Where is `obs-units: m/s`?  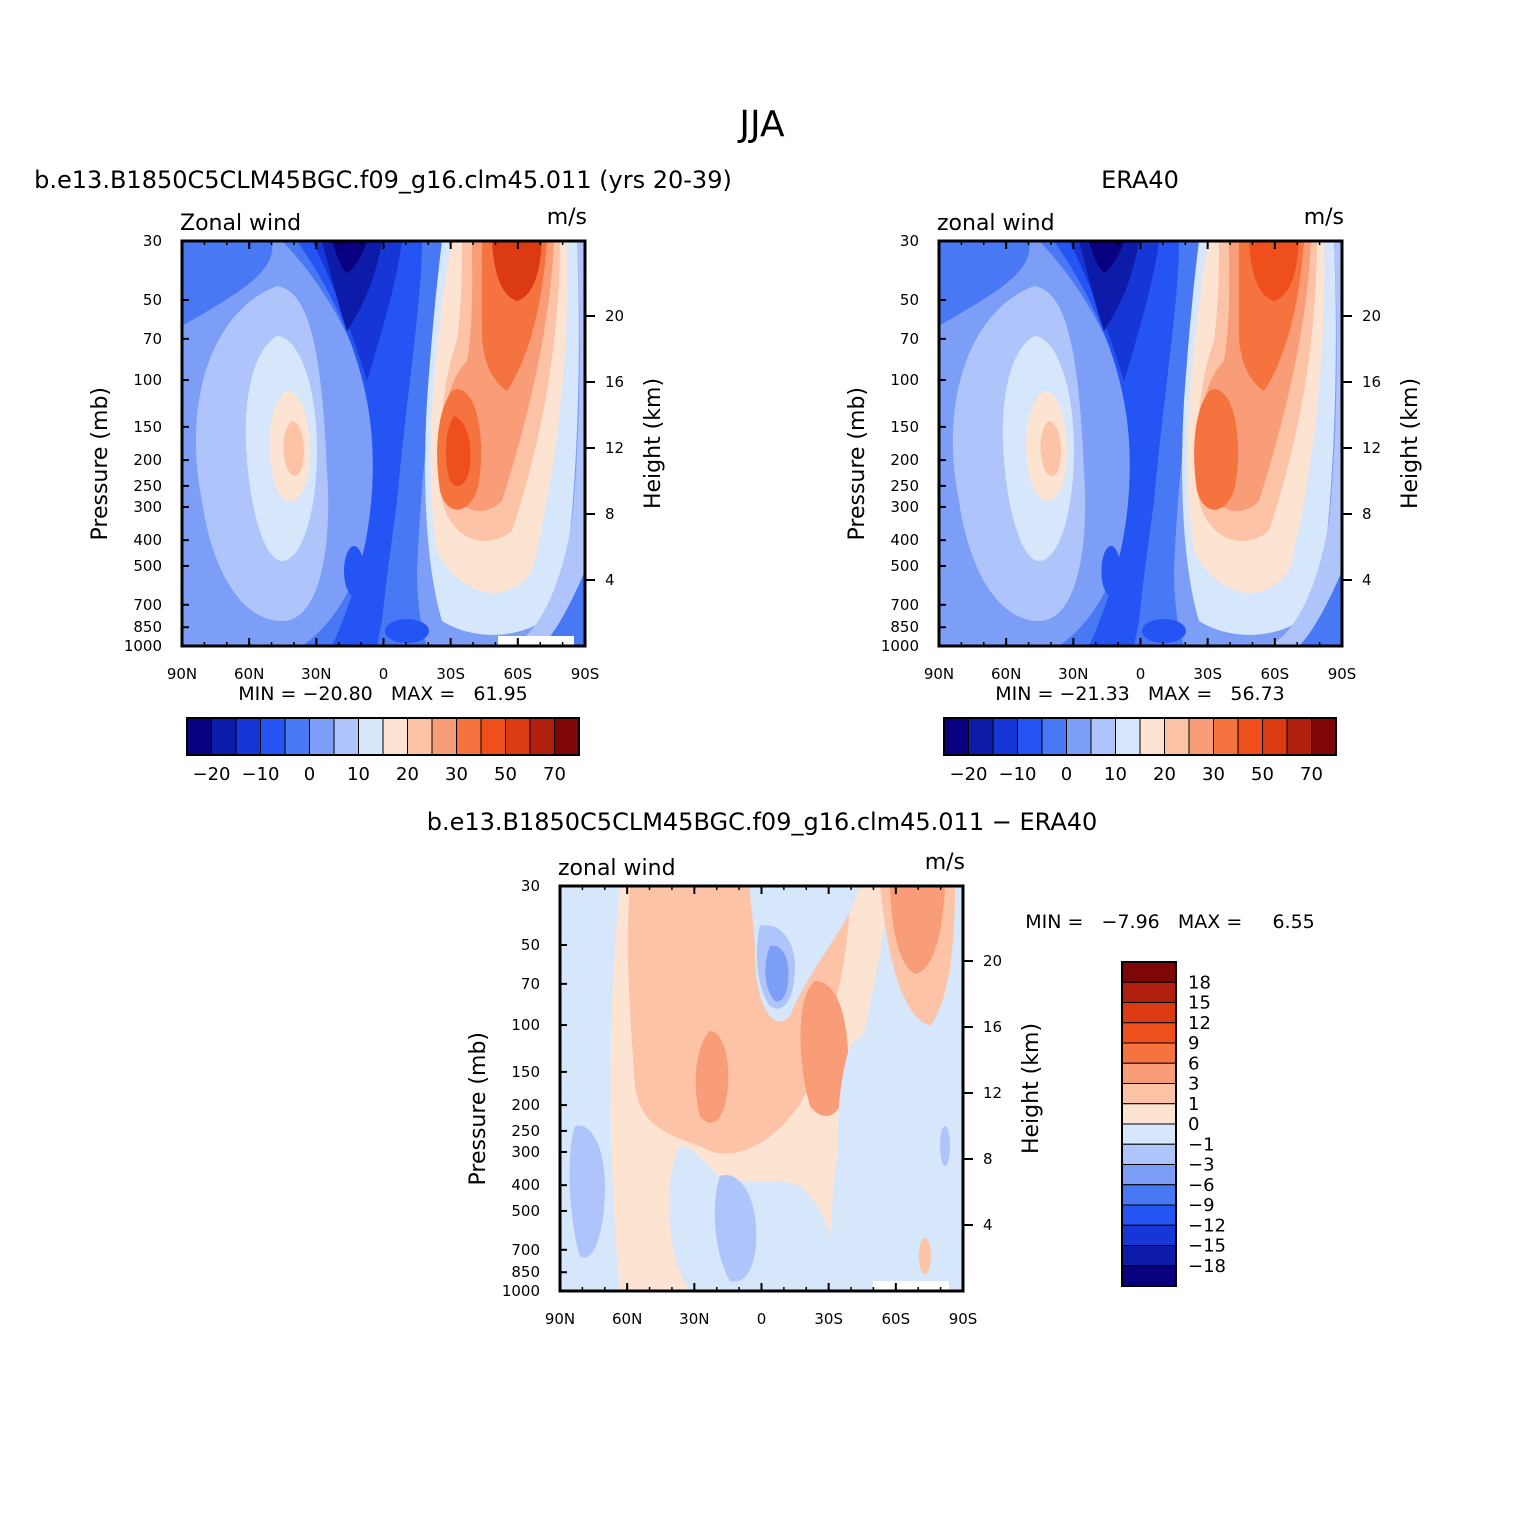 obs-units: m/s is located at coordinates (1324, 217).